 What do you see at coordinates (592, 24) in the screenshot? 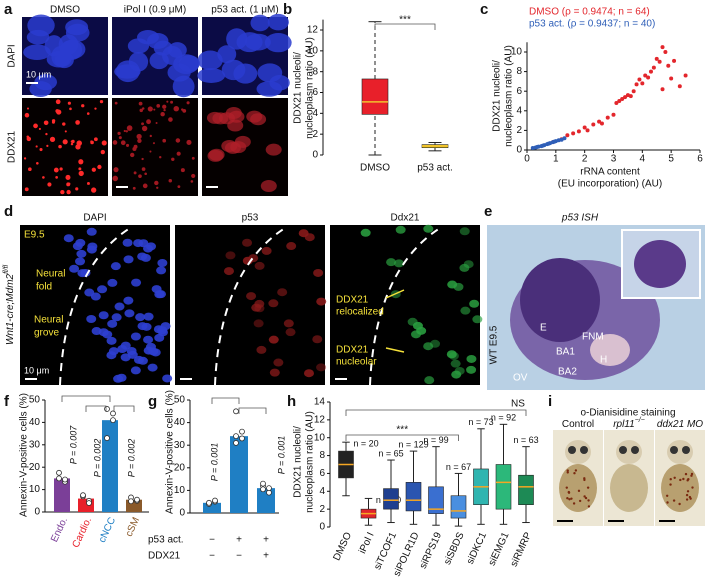
I see `legend-entry: p53 act. (ρ = 0.9437; n = 40)` at bounding box center [592, 24].